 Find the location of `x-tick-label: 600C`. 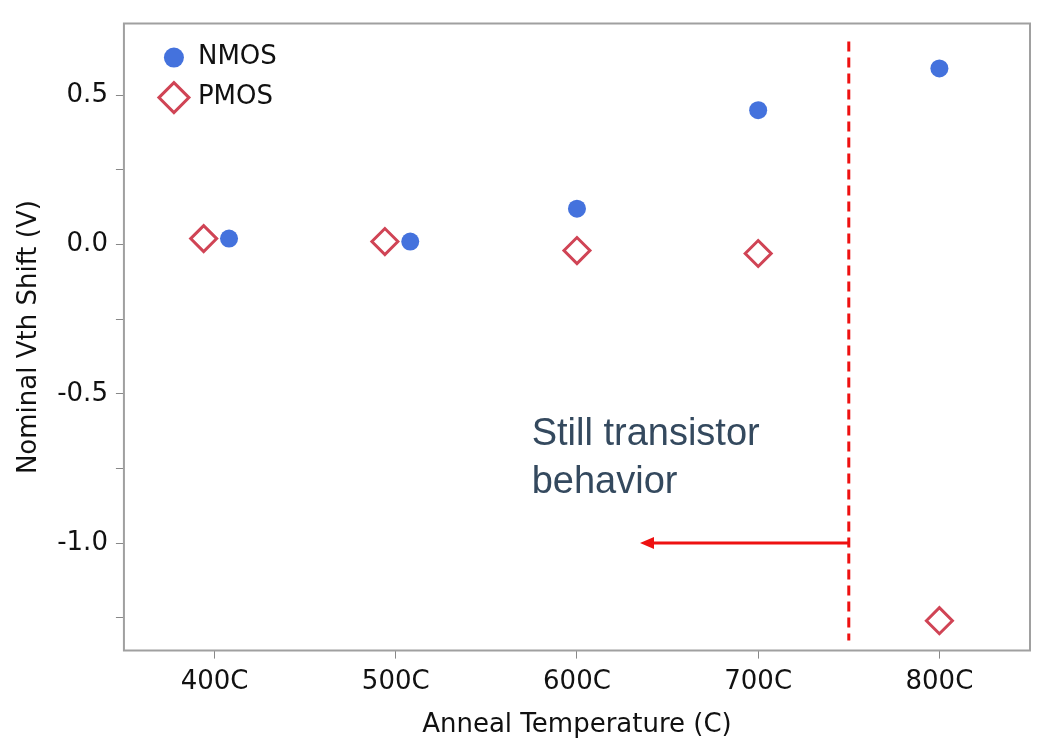

x-tick-label: 600C is located at coordinates (577, 679).